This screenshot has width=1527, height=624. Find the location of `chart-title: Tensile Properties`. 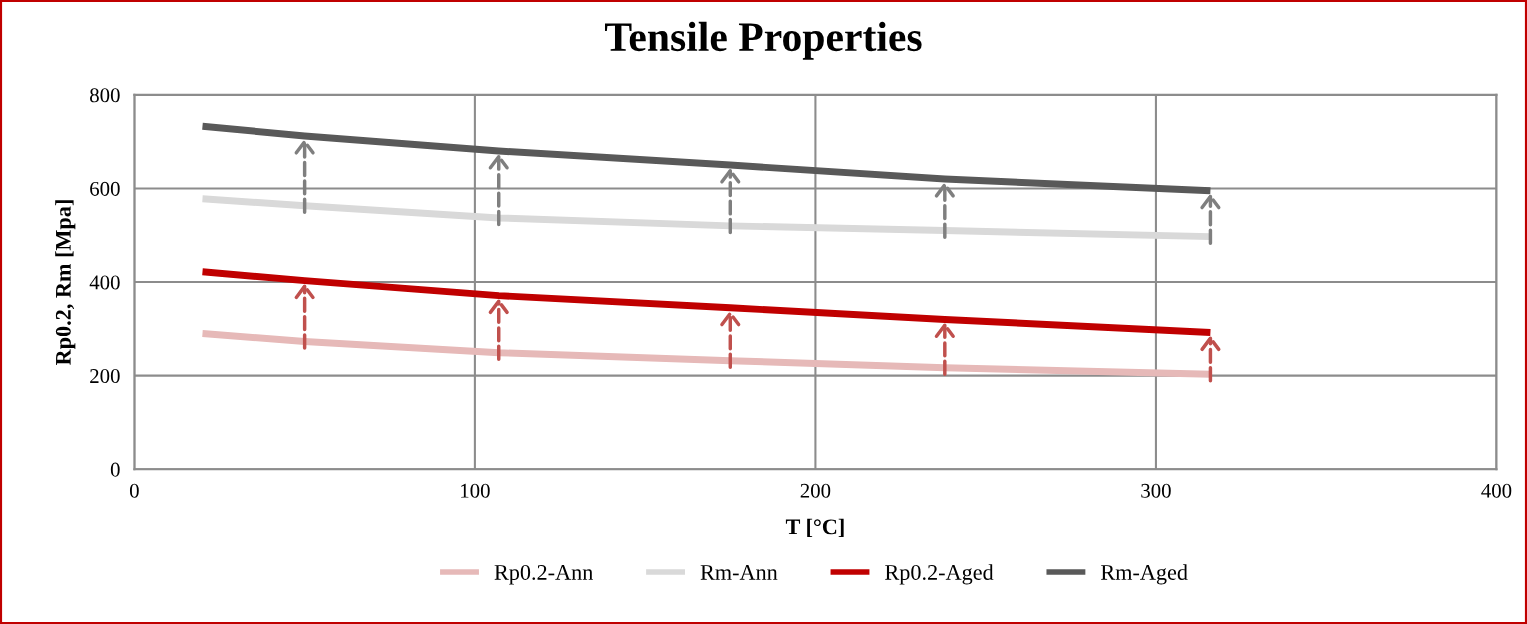

chart-title: Tensile Properties is located at coordinates (763, 40).